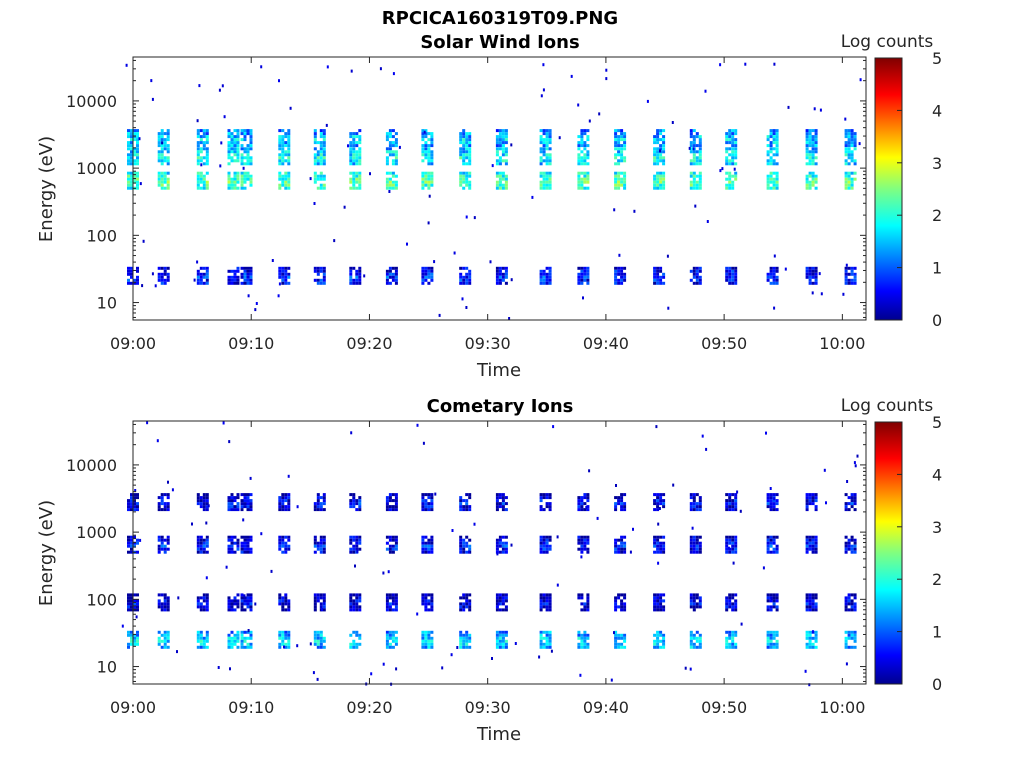 The height and width of the screenshot is (768, 1024). Describe the element at coordinates (101, 599) in the screenshot. I see `y-tick-label: 100` at that location.